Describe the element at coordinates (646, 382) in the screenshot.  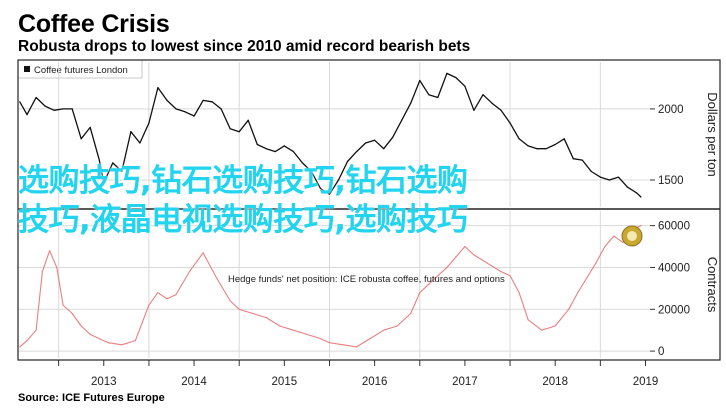
I see `x-tick-label: 2019` at that location.